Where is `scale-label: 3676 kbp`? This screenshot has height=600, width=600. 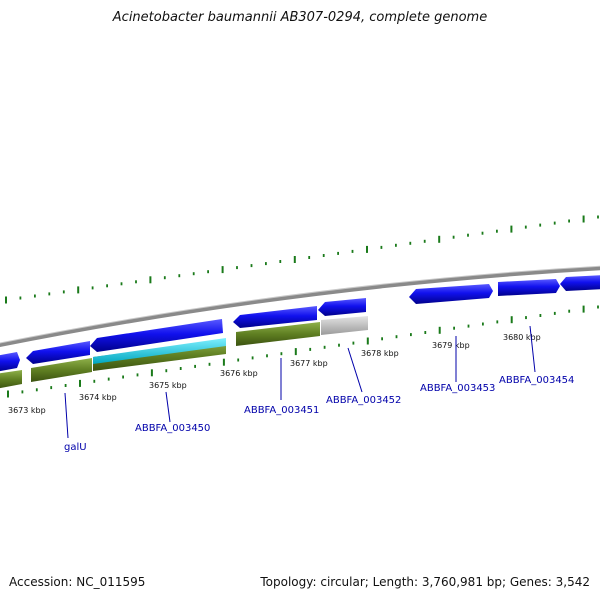
scale-label: 3676 kbp is located at coordinates (239, 373).